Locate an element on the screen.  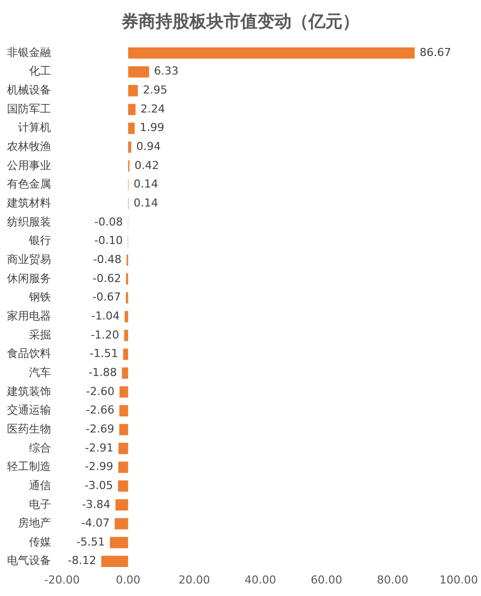
y-tick-label: 采掘 is located at coordinates (40, 335).